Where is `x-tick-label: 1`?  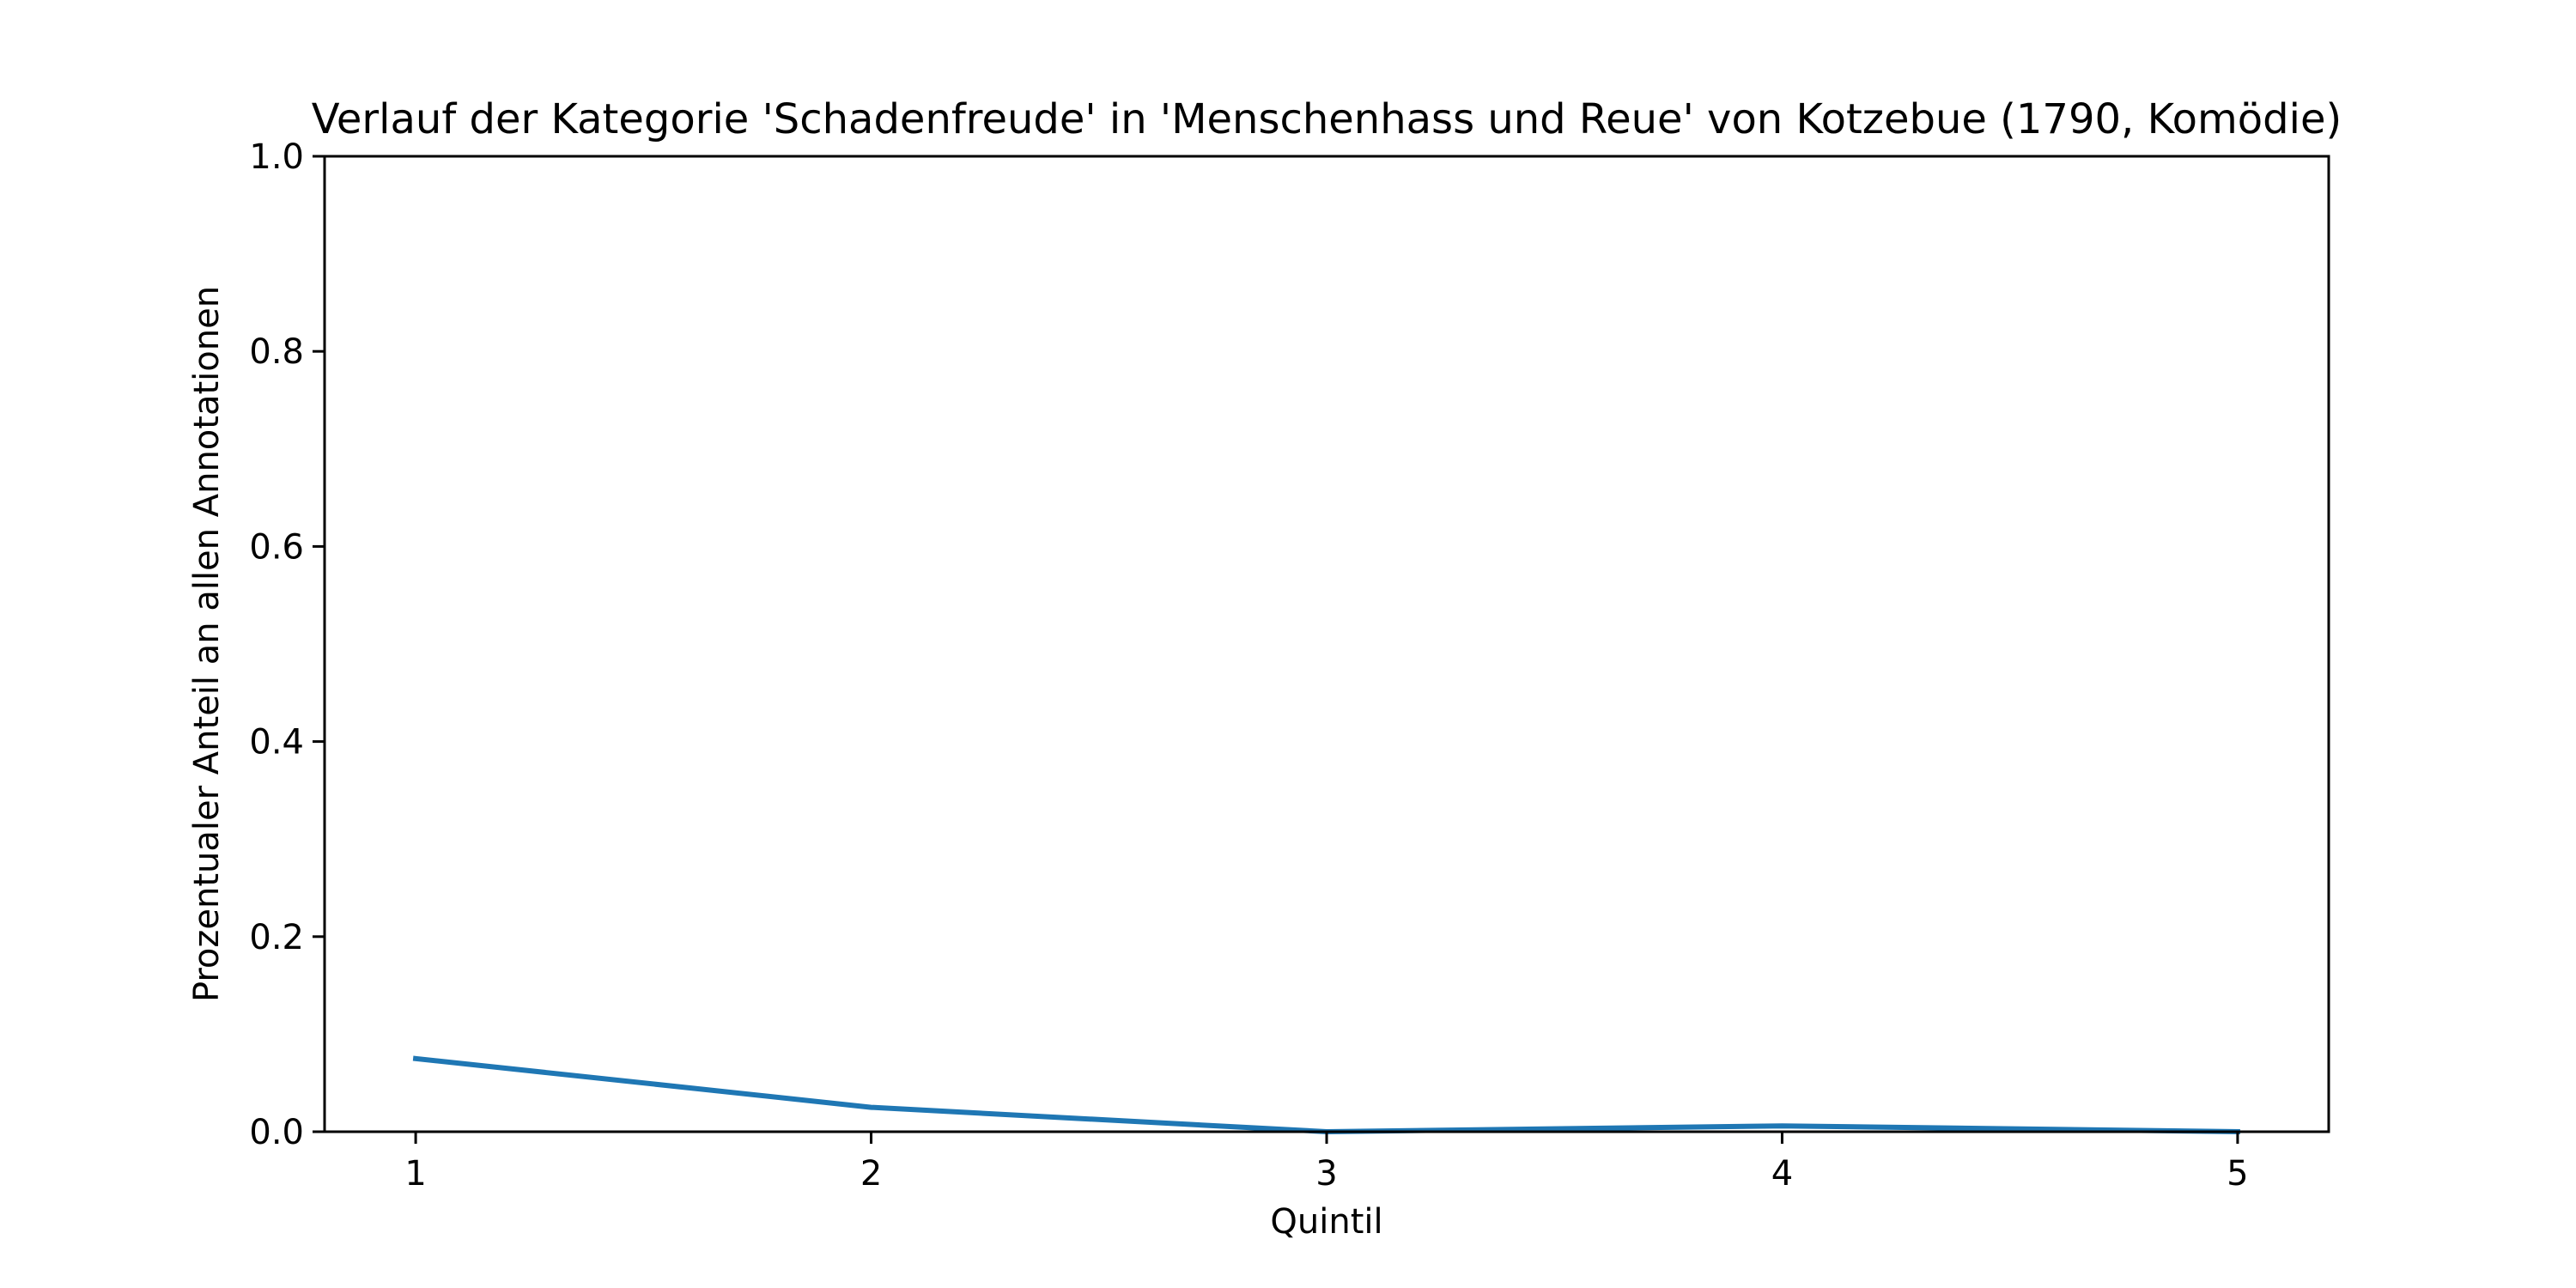
x-tick-label: 1 is located at coordinates (415, 1174).